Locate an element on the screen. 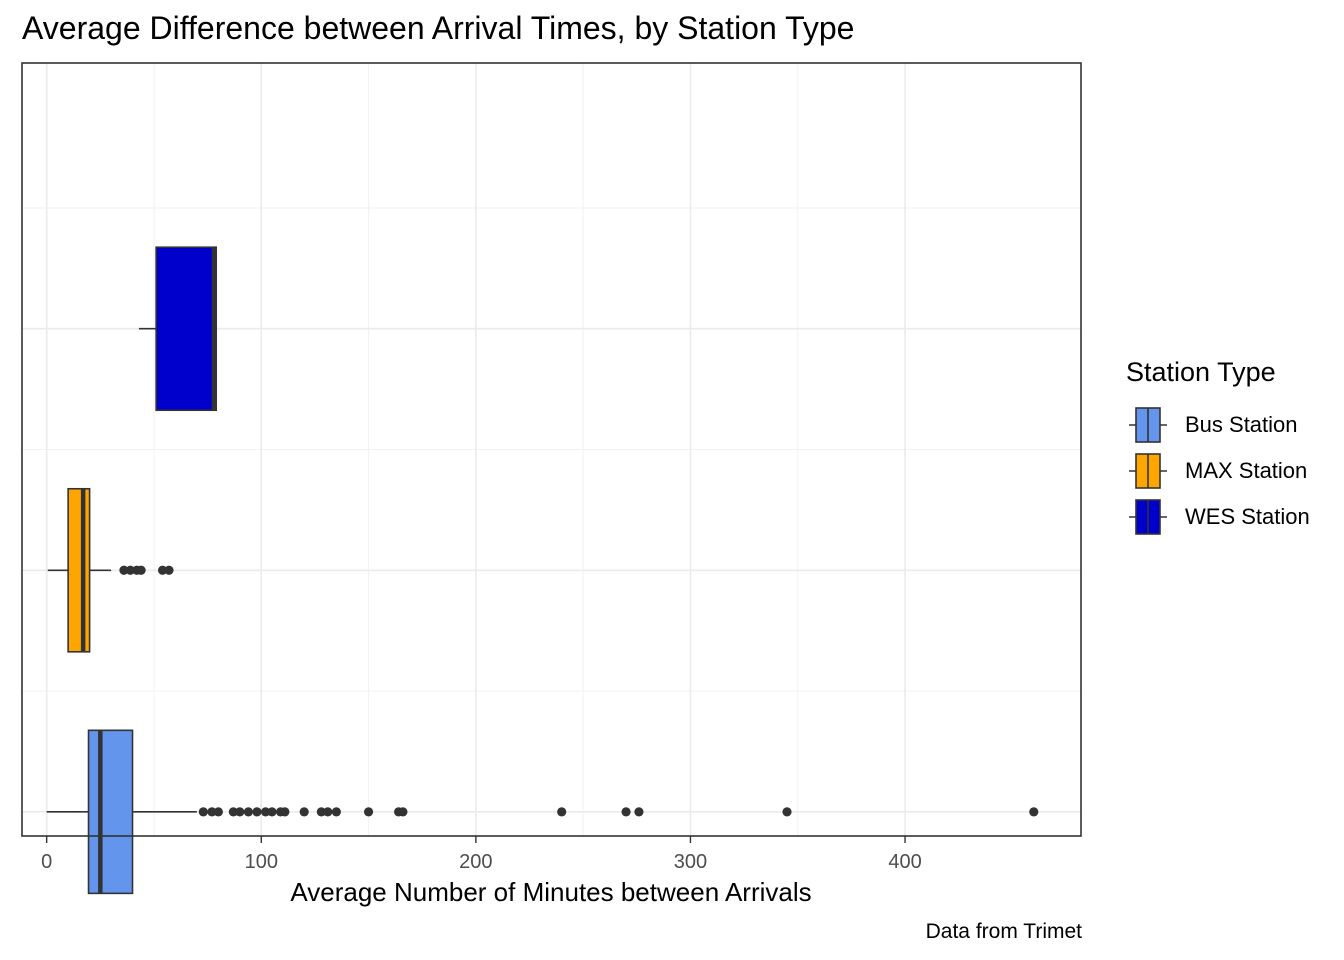  x-axis-ticks: 0 100 200 300 400 is located at coordinates (481, 854).